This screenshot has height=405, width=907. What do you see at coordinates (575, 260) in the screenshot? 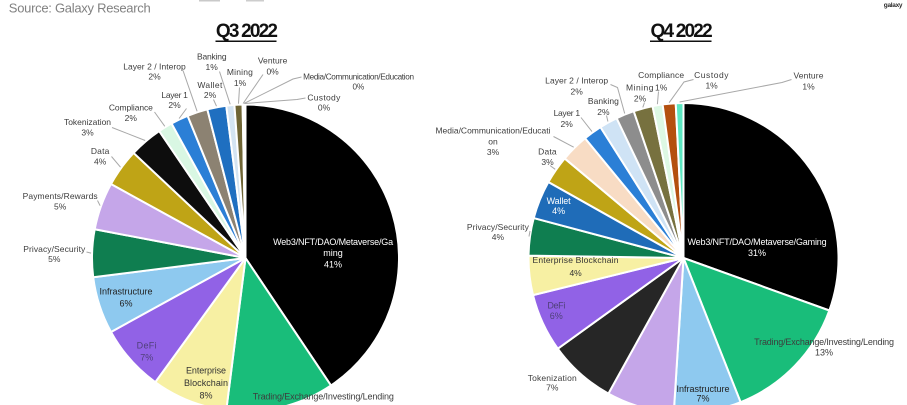
I see `svg-text: Enterprise Blockchain` at bounding box center [575, 260].